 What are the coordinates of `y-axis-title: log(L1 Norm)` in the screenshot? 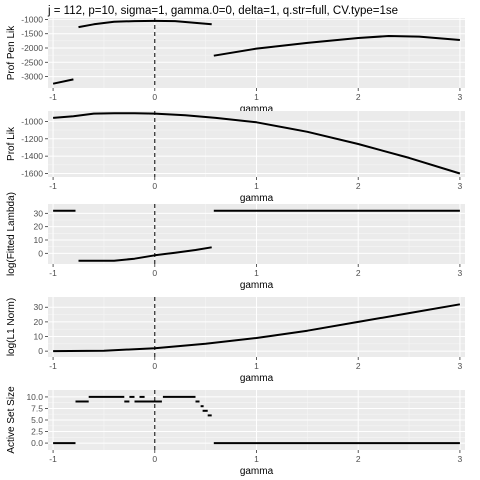 It's located at (11, 327).